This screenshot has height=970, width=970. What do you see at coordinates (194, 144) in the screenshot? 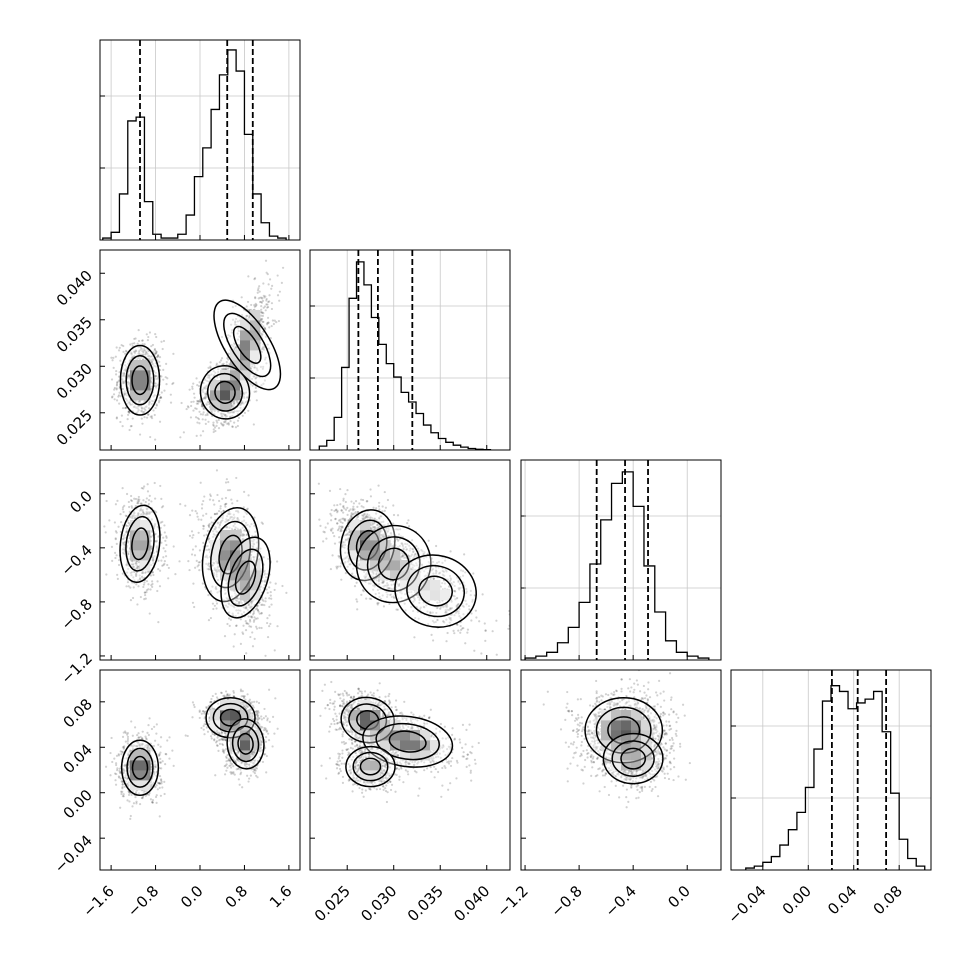
I see `histogram-line` at bounding box center [194, 144].